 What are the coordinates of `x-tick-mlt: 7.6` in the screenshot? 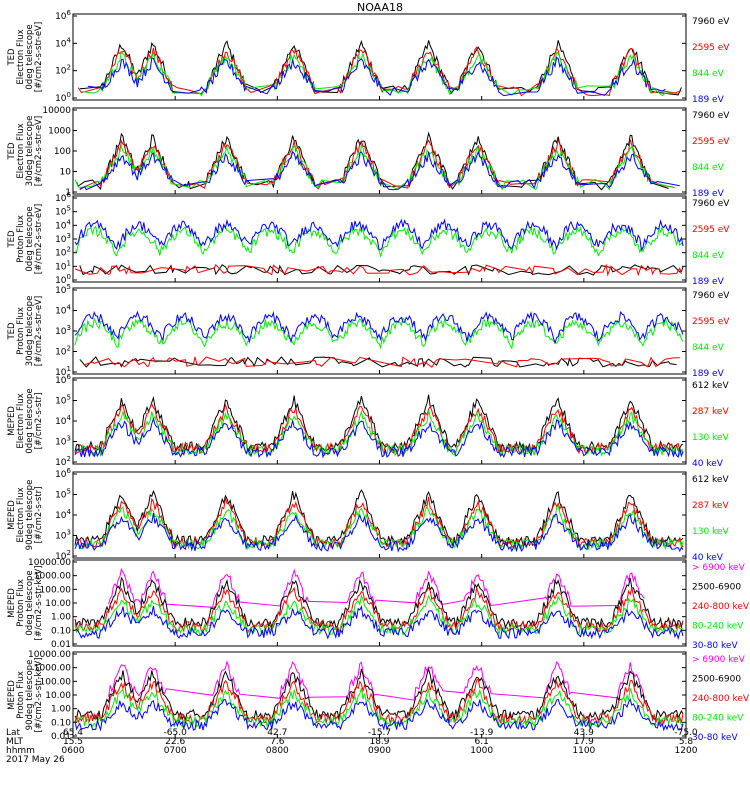 It's located at (277, 742).